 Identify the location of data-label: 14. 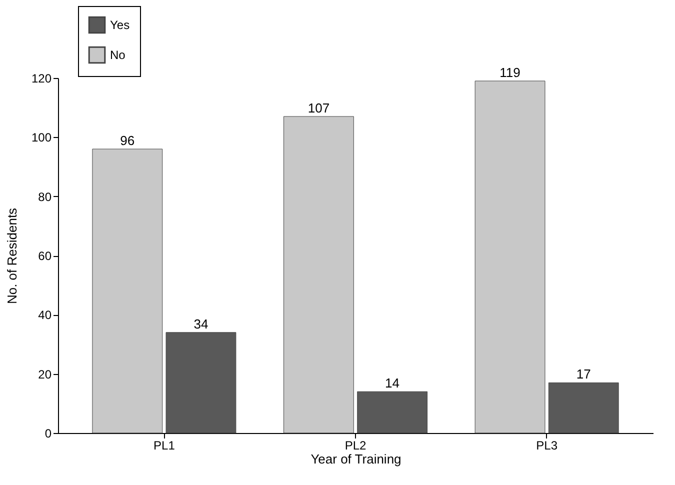
(392, 383).